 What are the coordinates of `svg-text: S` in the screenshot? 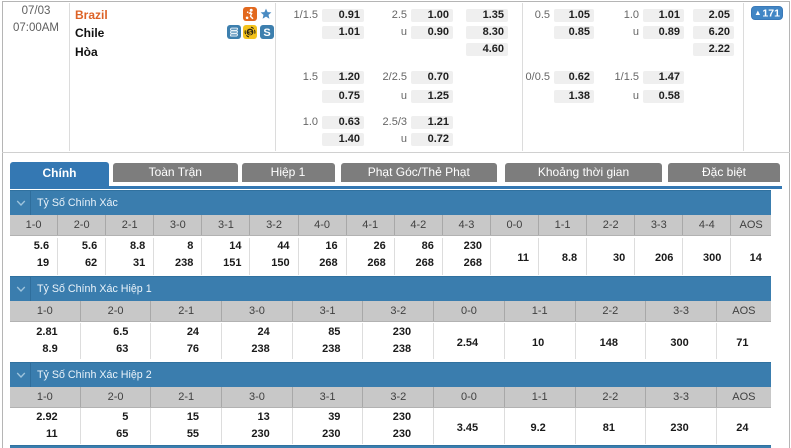 It's located at (266, 33).